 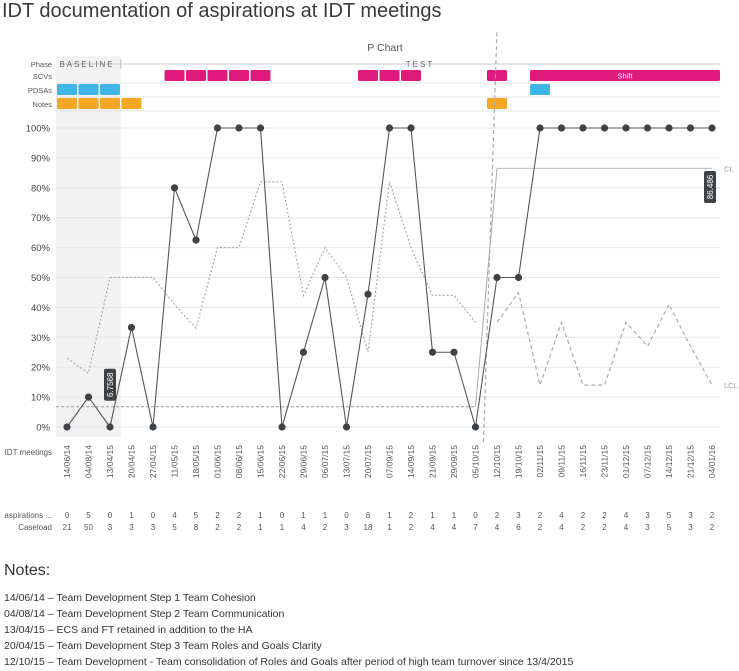 I want to click on y-tick-label: 50%, so click(x=41, y=278).